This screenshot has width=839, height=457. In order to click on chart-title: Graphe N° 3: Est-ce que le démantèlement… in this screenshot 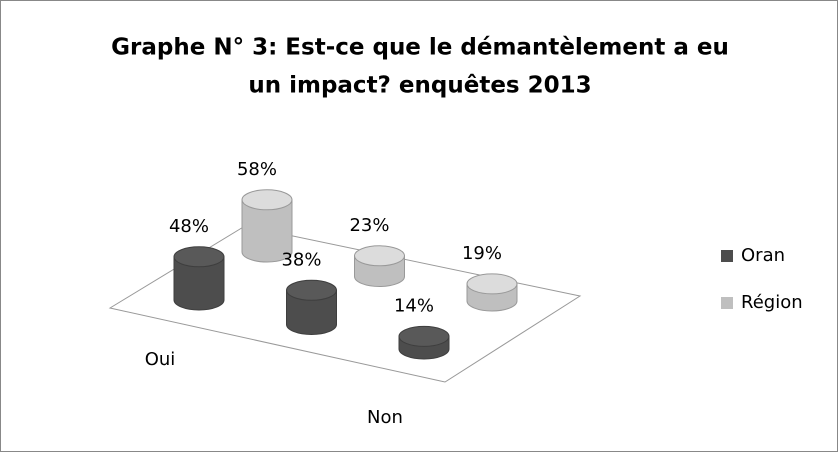, I will do `click(420, 48)`.